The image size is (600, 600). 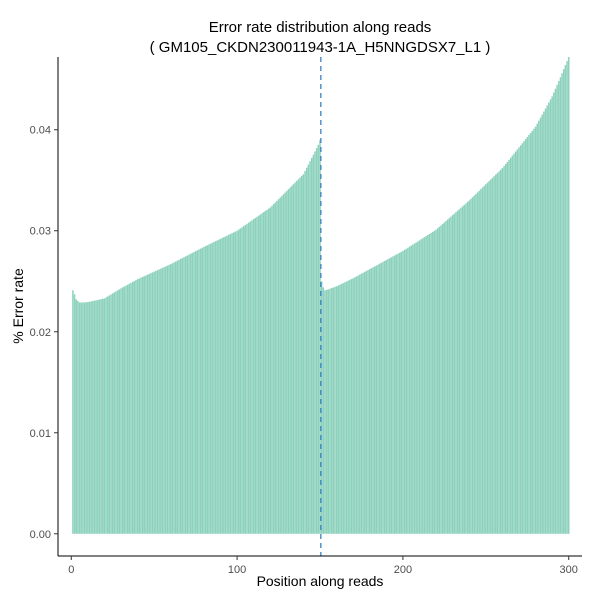 I want to click on y-tick-label: 0.00, so click(x=40, y=535).